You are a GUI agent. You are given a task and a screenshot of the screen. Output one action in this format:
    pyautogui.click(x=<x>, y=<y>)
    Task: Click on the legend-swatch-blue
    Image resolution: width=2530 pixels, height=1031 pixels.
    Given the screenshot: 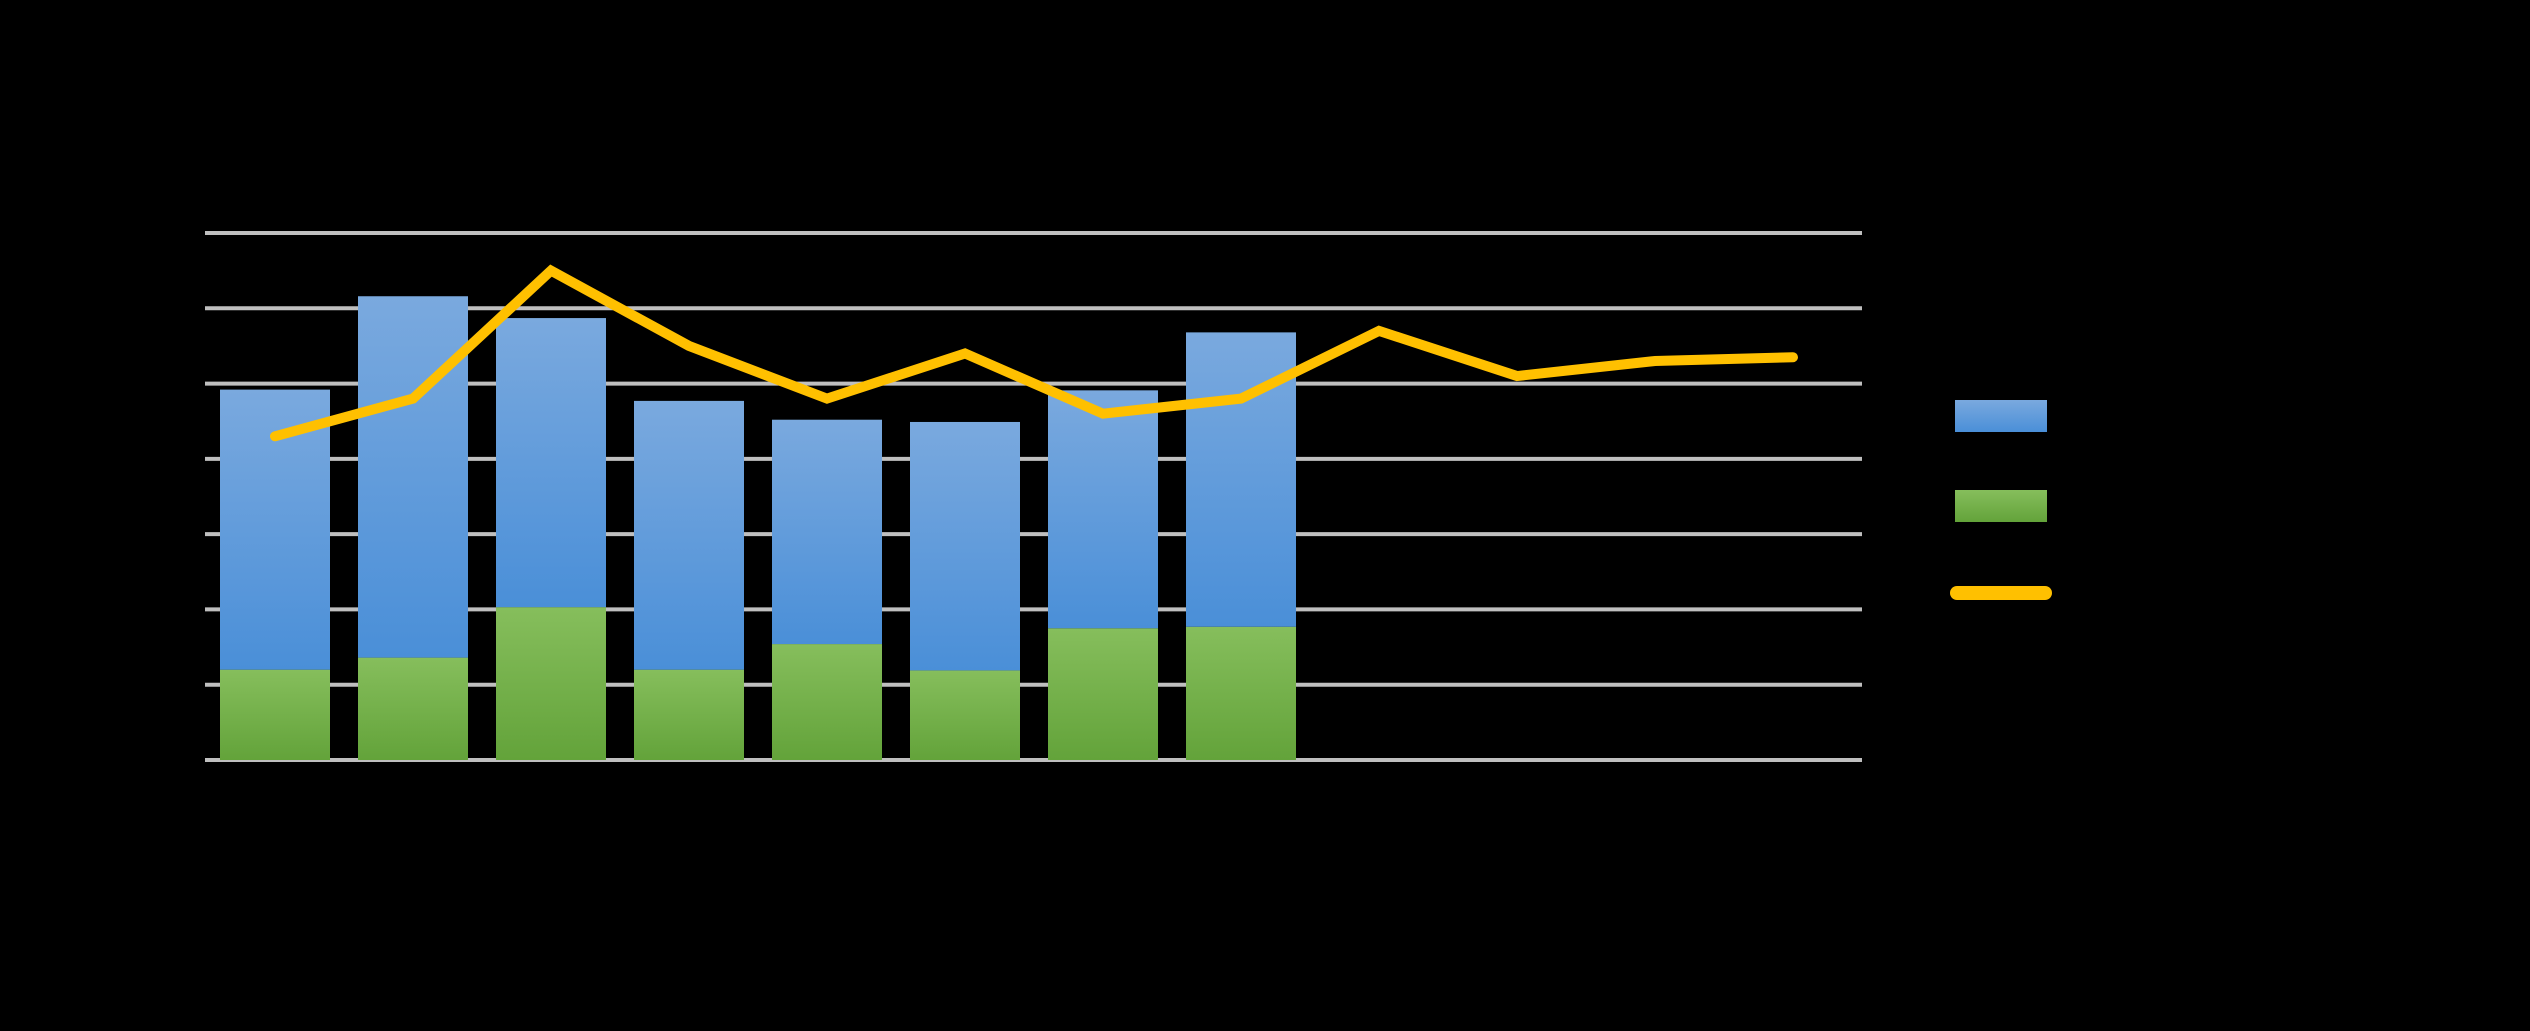 What is the action you would take?
    pyautogui.click(x=2001, y=416)
    